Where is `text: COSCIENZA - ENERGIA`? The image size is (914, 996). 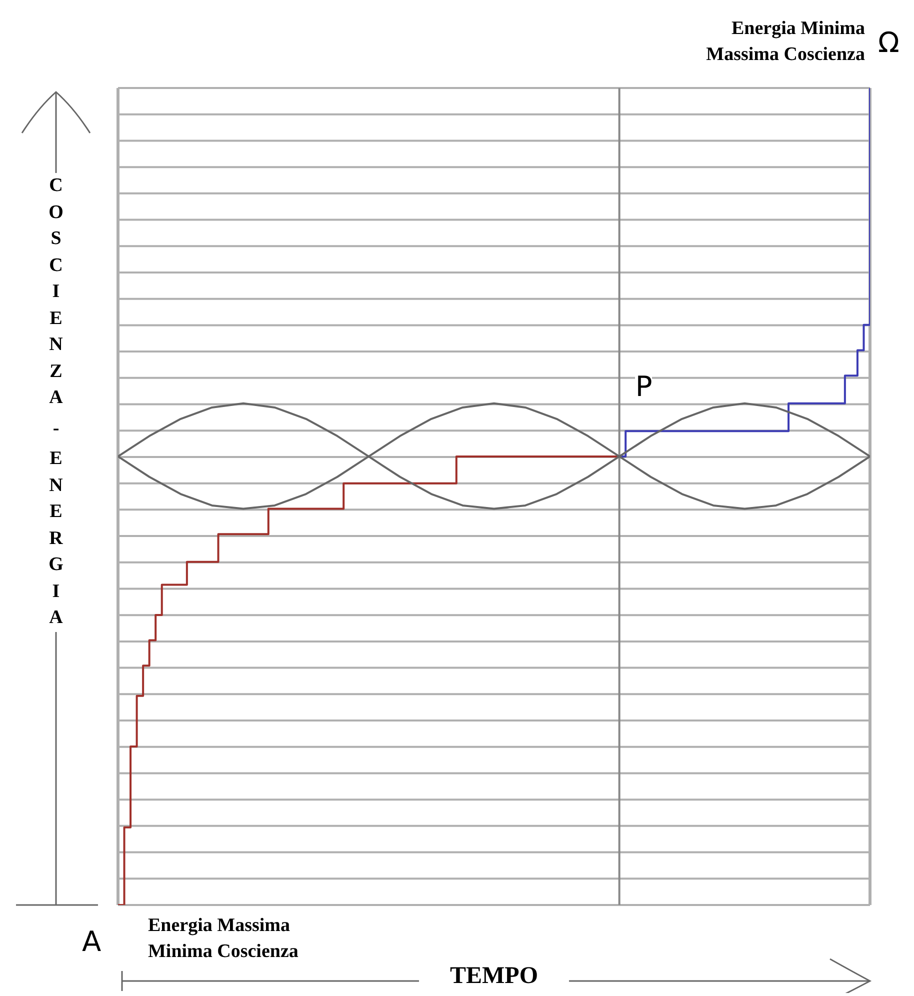
text: COSCIENZA - ENERGIA is located at coordinates (56, 401).